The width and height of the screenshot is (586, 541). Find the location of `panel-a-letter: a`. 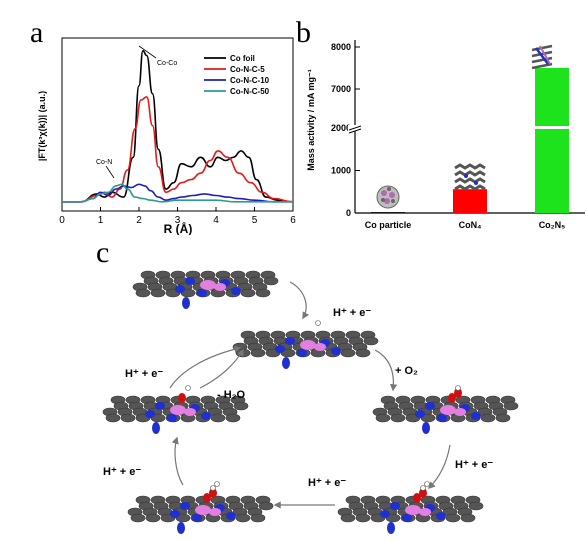

panel-a-letter: a is located at coordinates (37, 32).